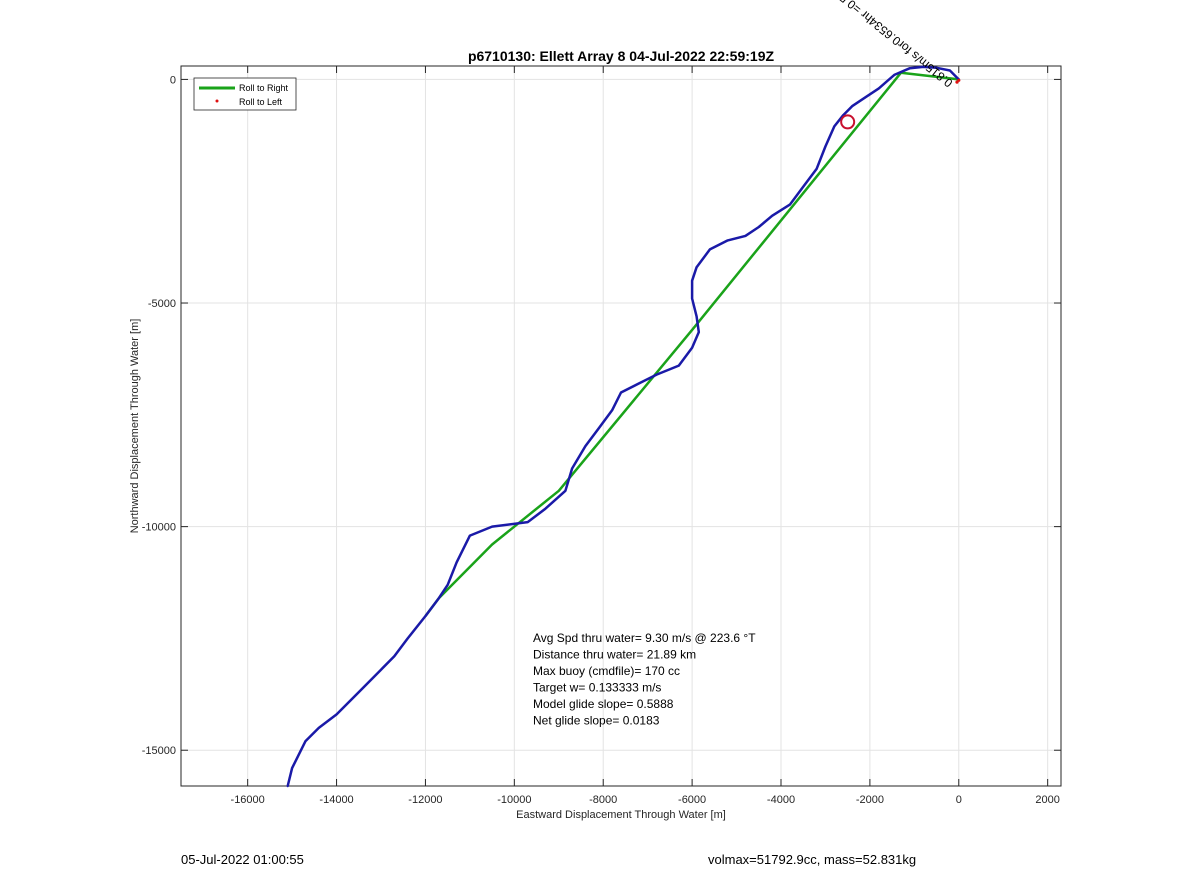 The width and height of the screenshot is (1200, 885). Describe the element at coordinates (135, 426) in the screenshot. I see `y-axis-label: Northward Displacement Through Water [m]` at that location.